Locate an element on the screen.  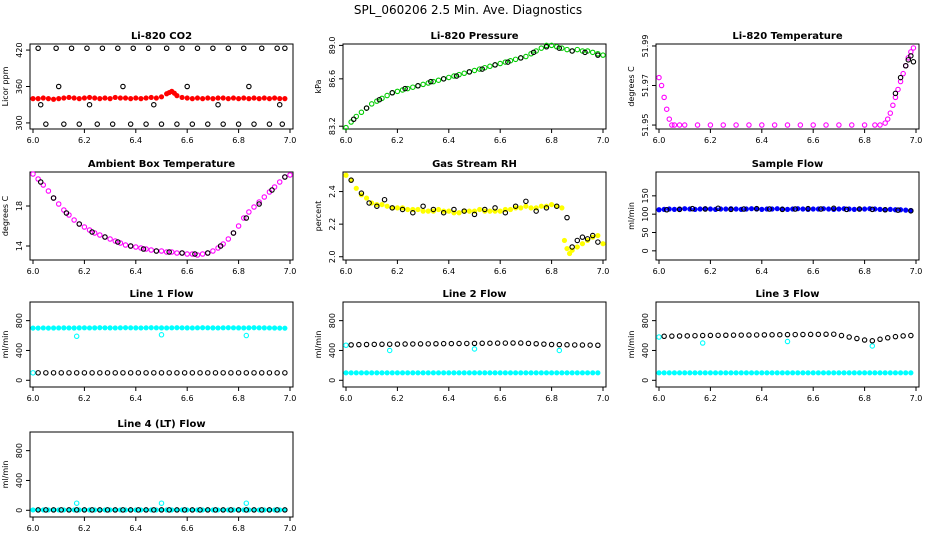
panel-title: Ambient Box Temperature is located at coordinates (161, 164).